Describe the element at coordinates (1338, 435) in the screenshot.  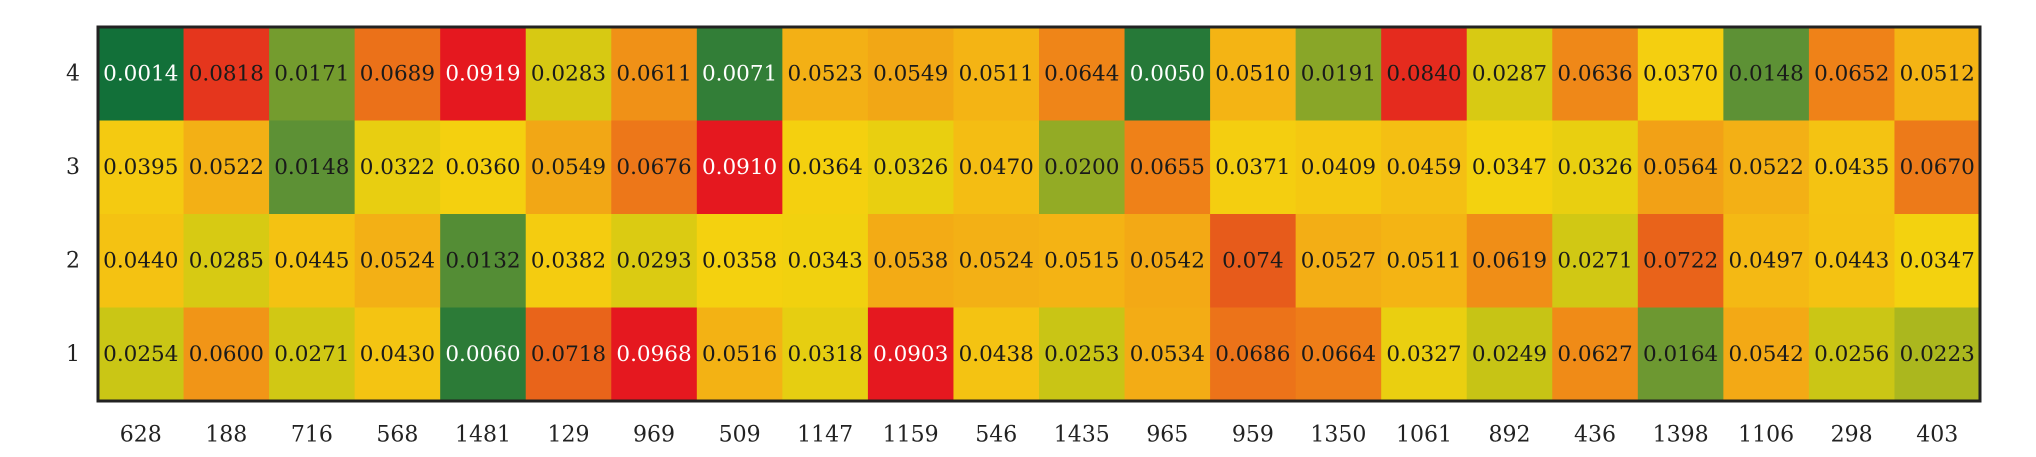
I see `x-tick-label: 1350` at that location.